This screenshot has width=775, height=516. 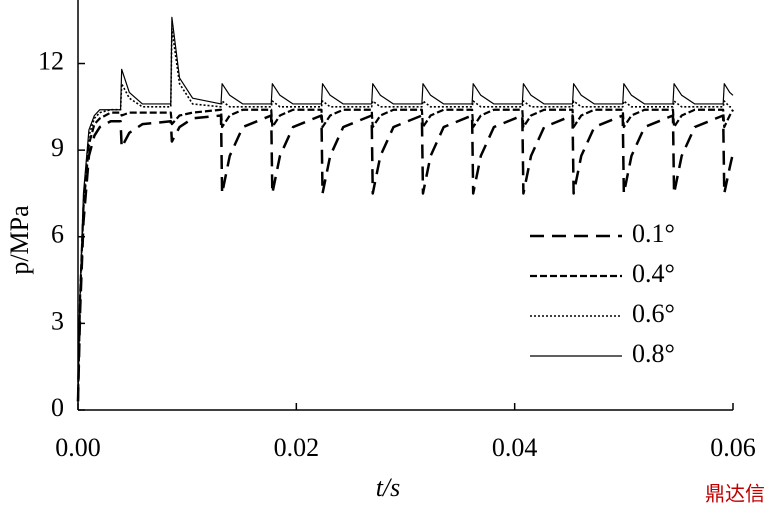 What do you see at coordinates (297, 447) in the screenshot?
I see `x-tick-label: 0.02` at bounding box center [297, 447].